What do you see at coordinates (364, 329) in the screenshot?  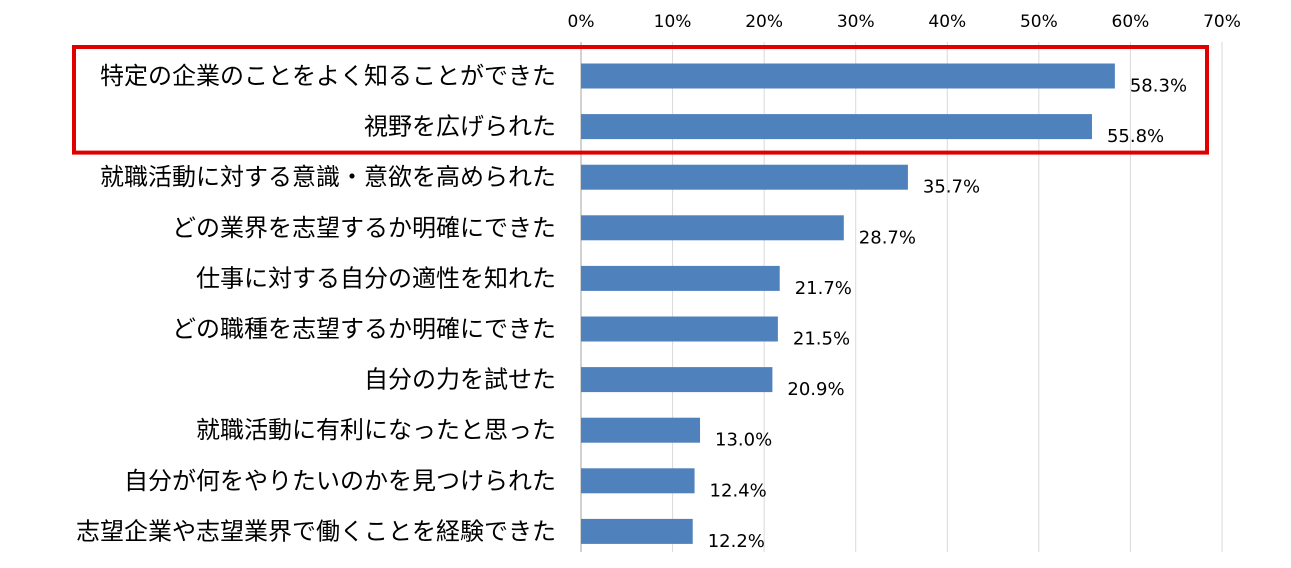 I see `category-label: どの職種を志望するか明確にできた` at bounding box center [364, 329].